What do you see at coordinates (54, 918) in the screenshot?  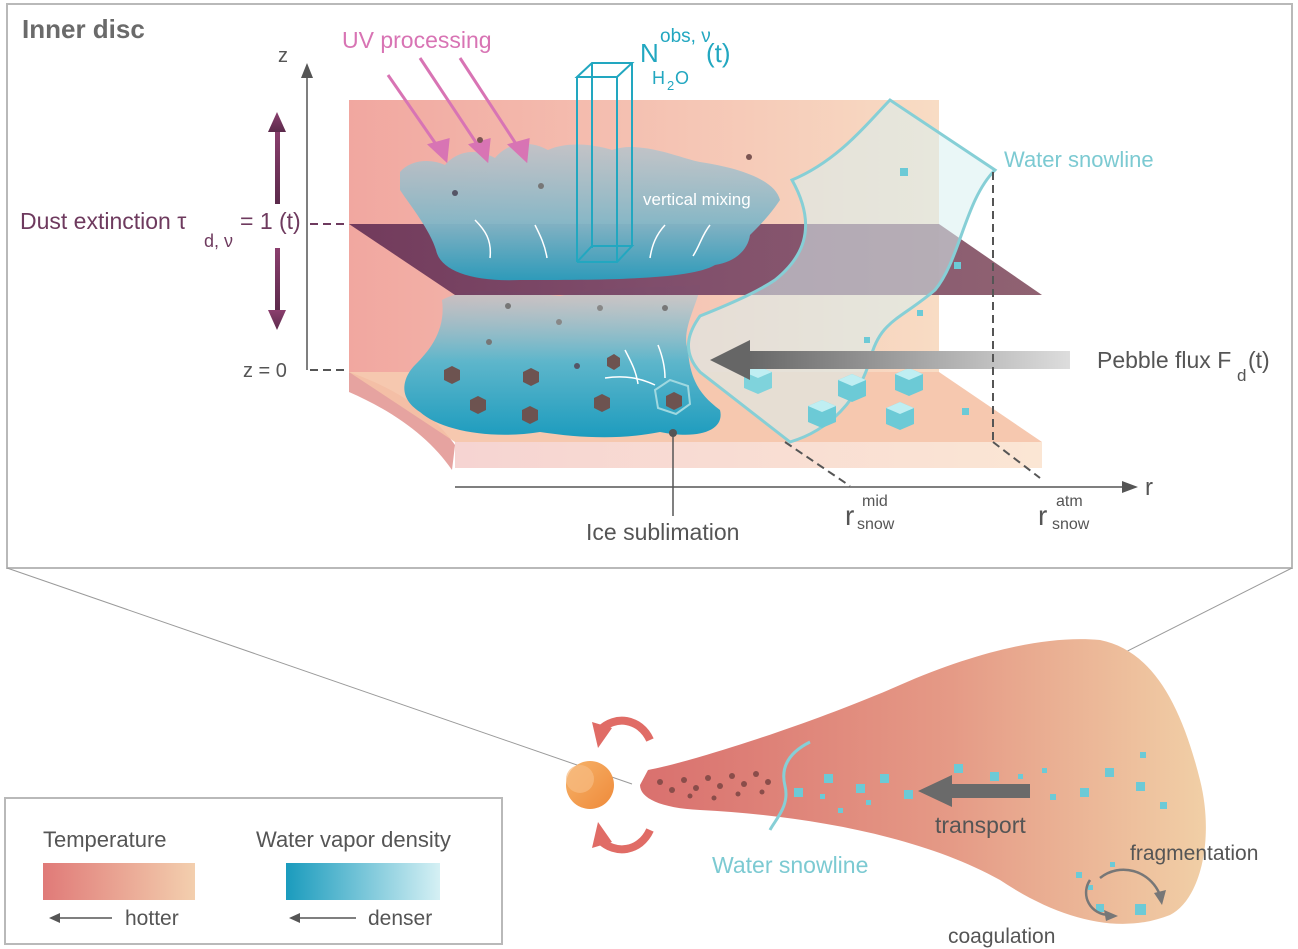 I see `hotter-arrow` at bounding box center [54, 918].